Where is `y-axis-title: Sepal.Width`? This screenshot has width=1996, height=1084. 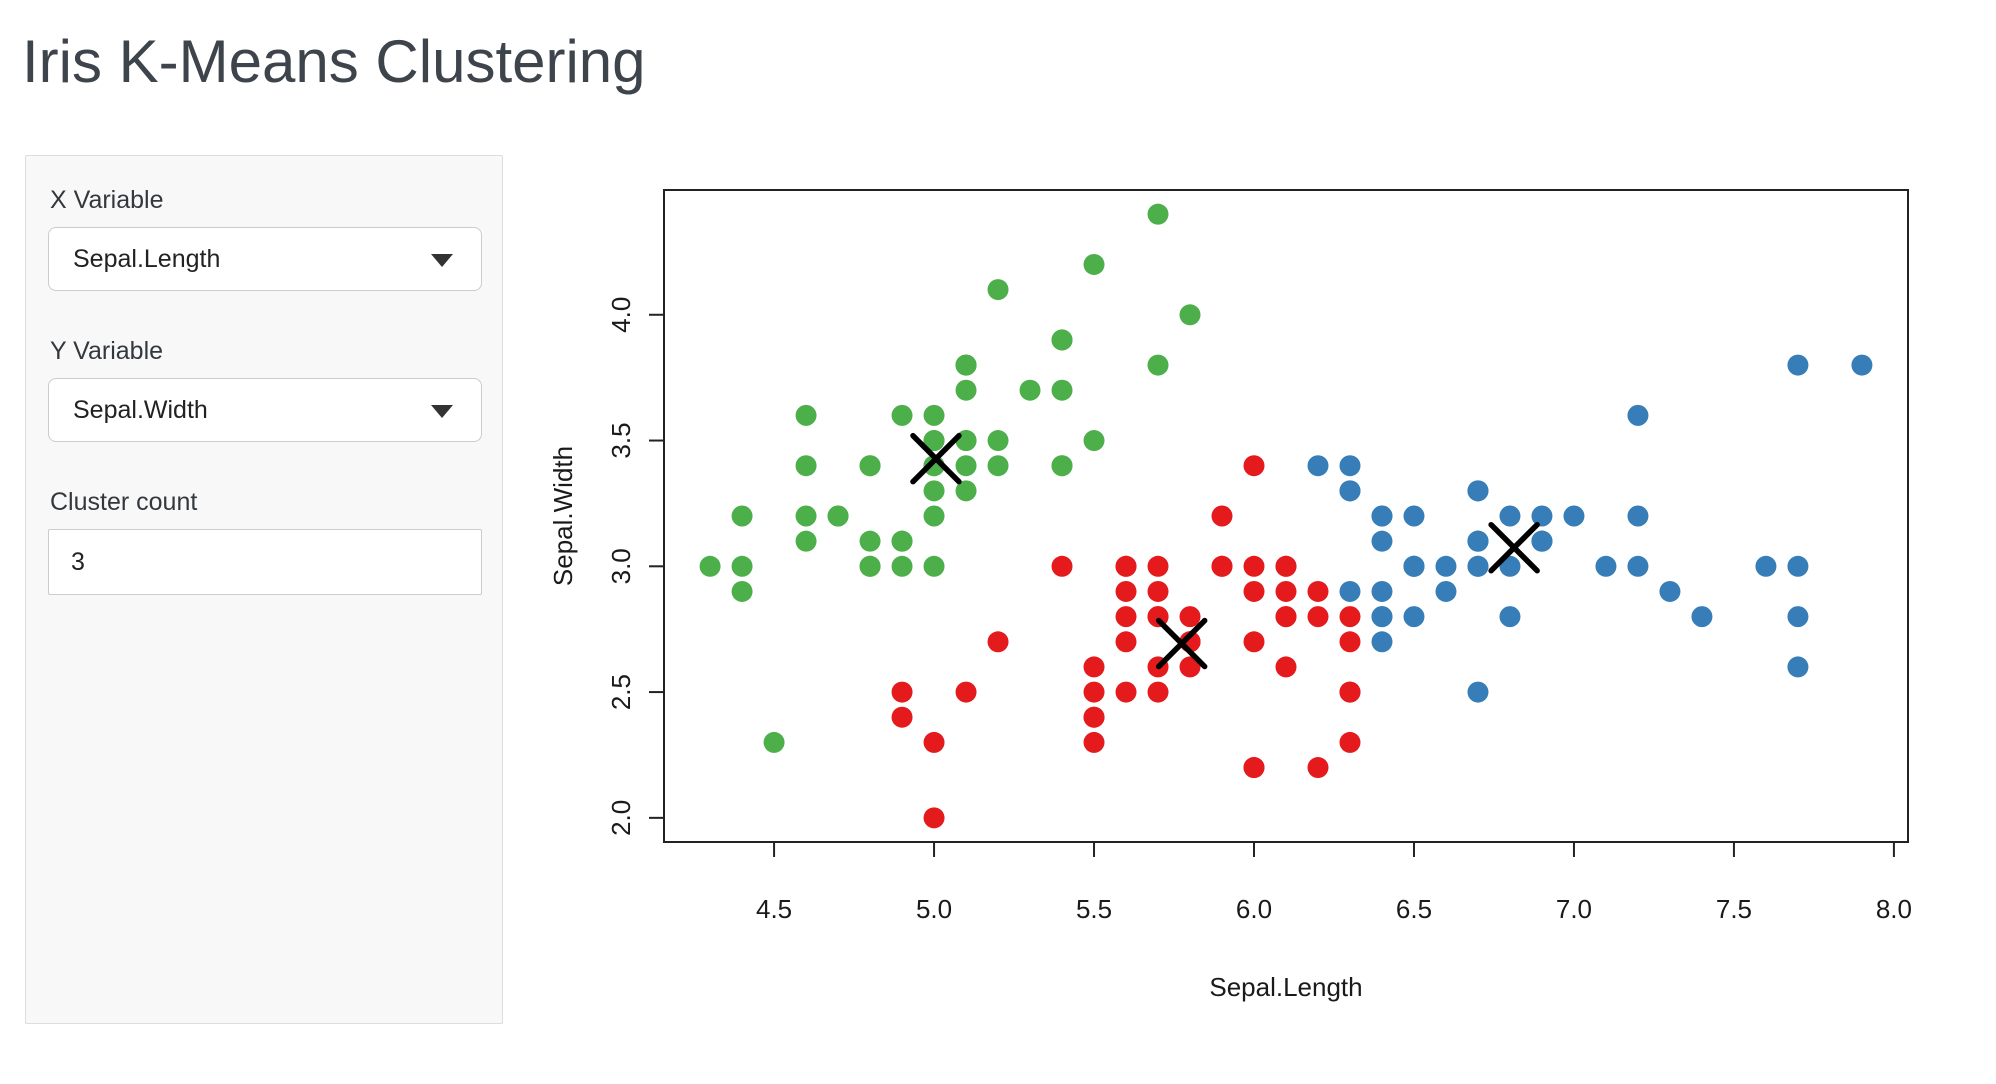
y-axis-title: Sepal.Width is located at coordinates (563, 516).